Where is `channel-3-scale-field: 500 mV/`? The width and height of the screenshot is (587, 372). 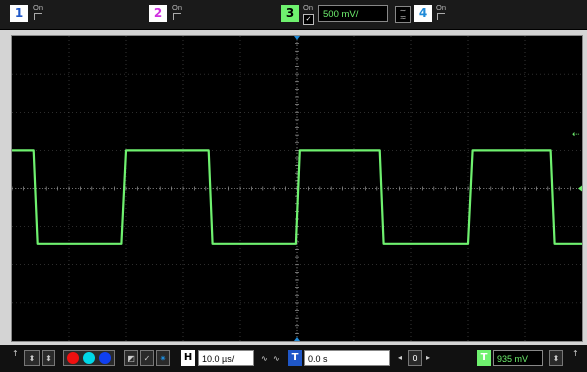
channel-3-scale-field: 500 mV/ is located at coordinates (353, 13).